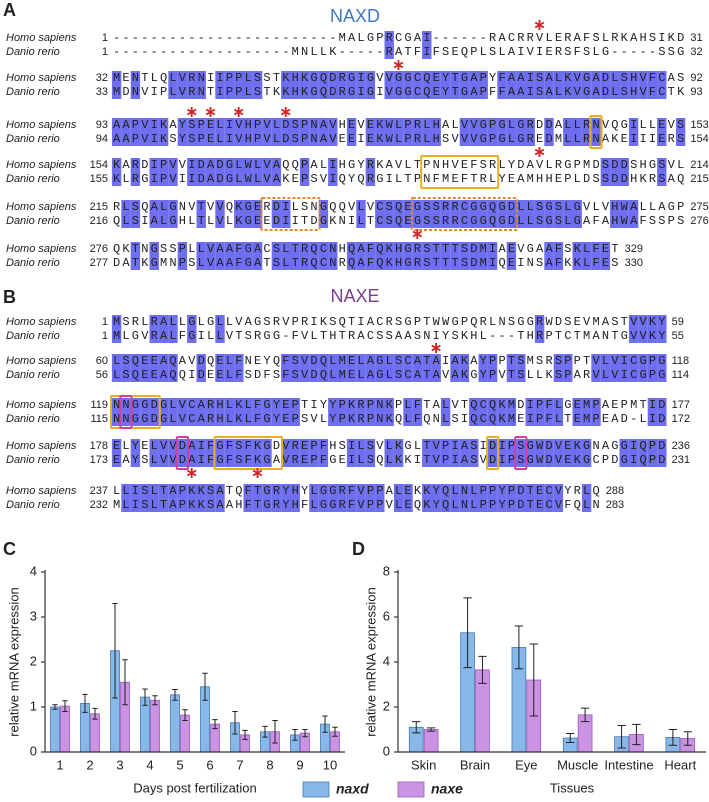 The image size is (709, 802). Describe the element at coordinates (354, 296) in the screenshot. I see `alignment-title: NAXE` at that location.